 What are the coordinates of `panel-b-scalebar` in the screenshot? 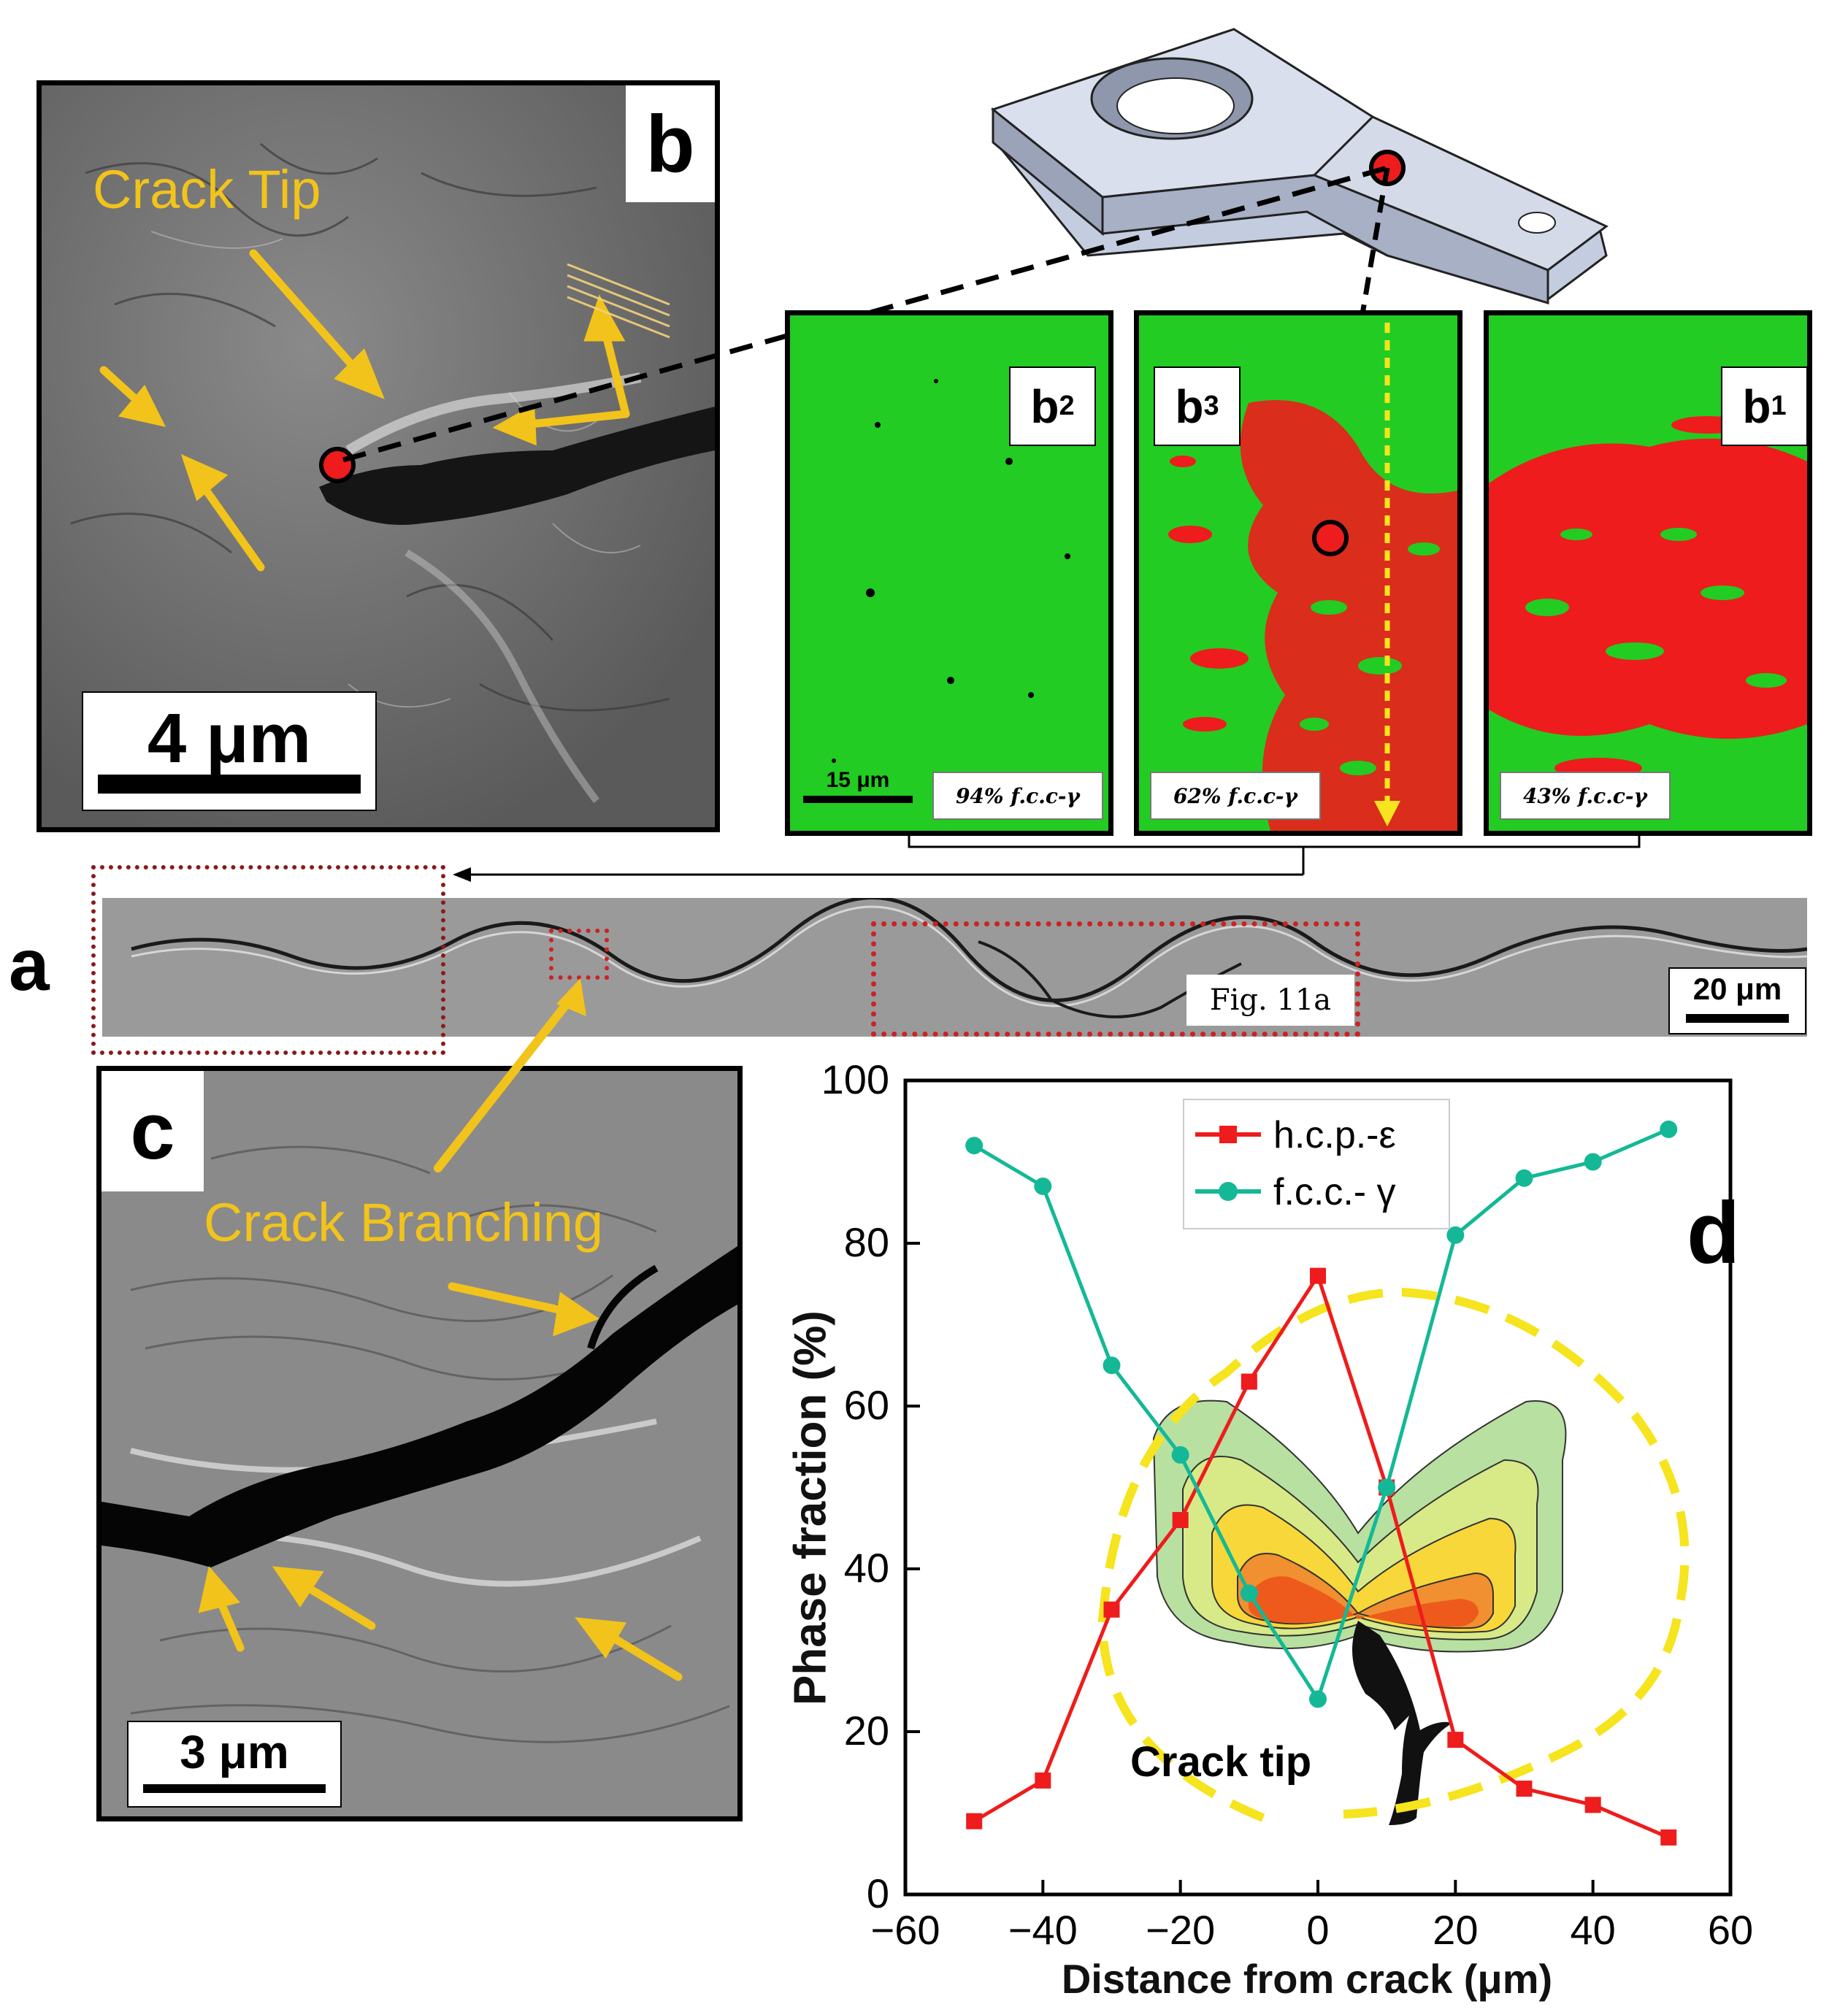 It's located at (229, 784).